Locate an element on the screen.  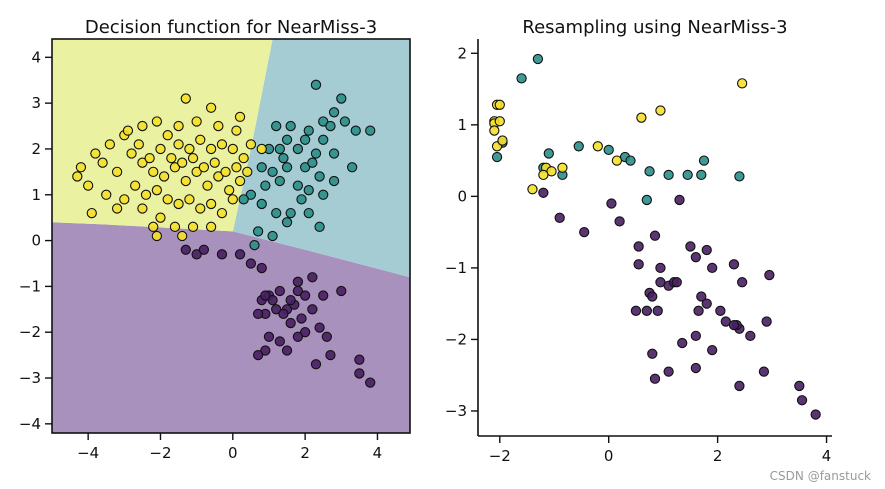
y-tick-label: 4 is located at coordinates (36, 57).